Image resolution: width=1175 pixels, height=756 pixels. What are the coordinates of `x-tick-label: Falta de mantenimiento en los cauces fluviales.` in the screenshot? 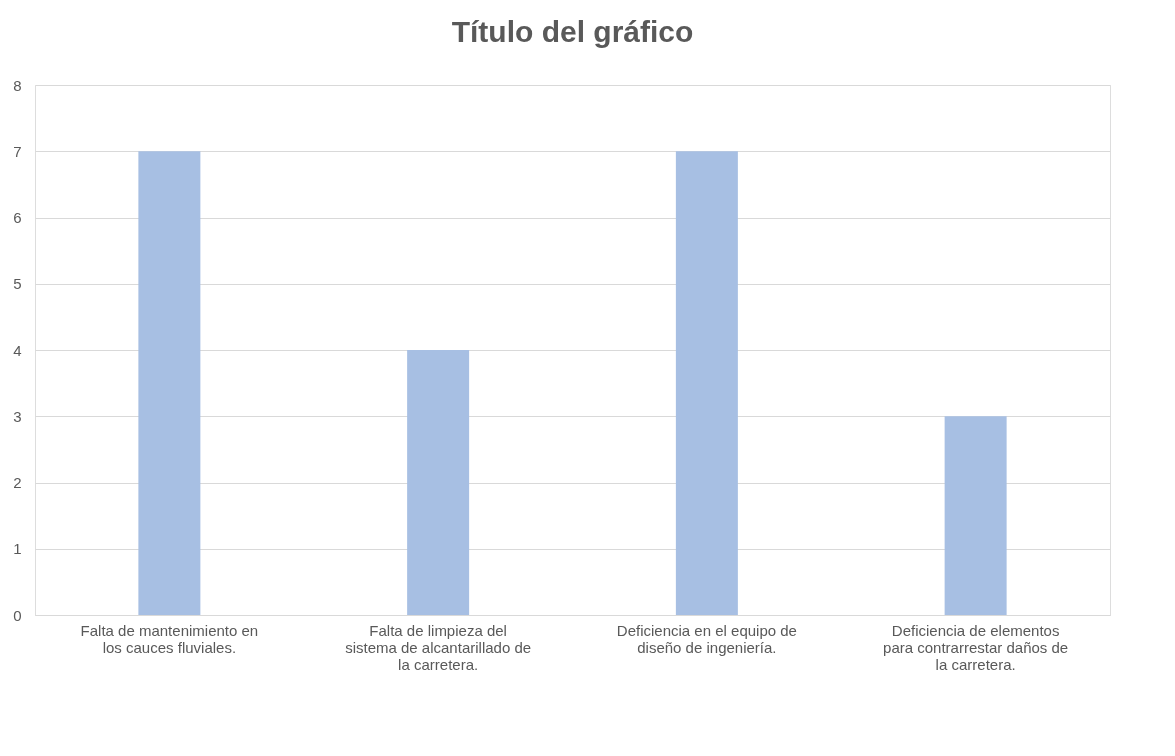 It's located at (169, 638).